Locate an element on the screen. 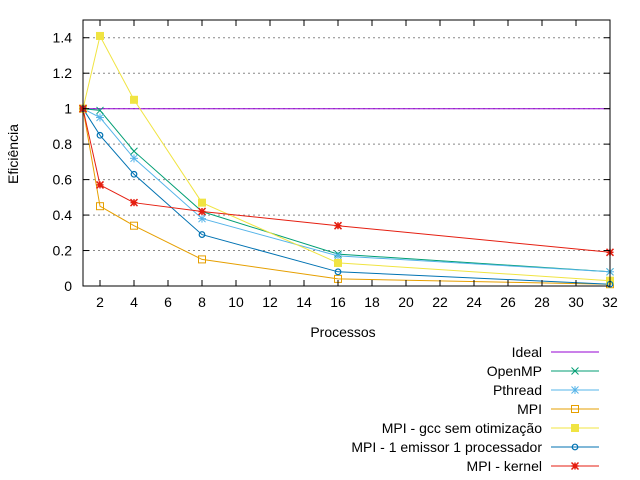  legend-label: MPI is located at coordinates (529, 409).